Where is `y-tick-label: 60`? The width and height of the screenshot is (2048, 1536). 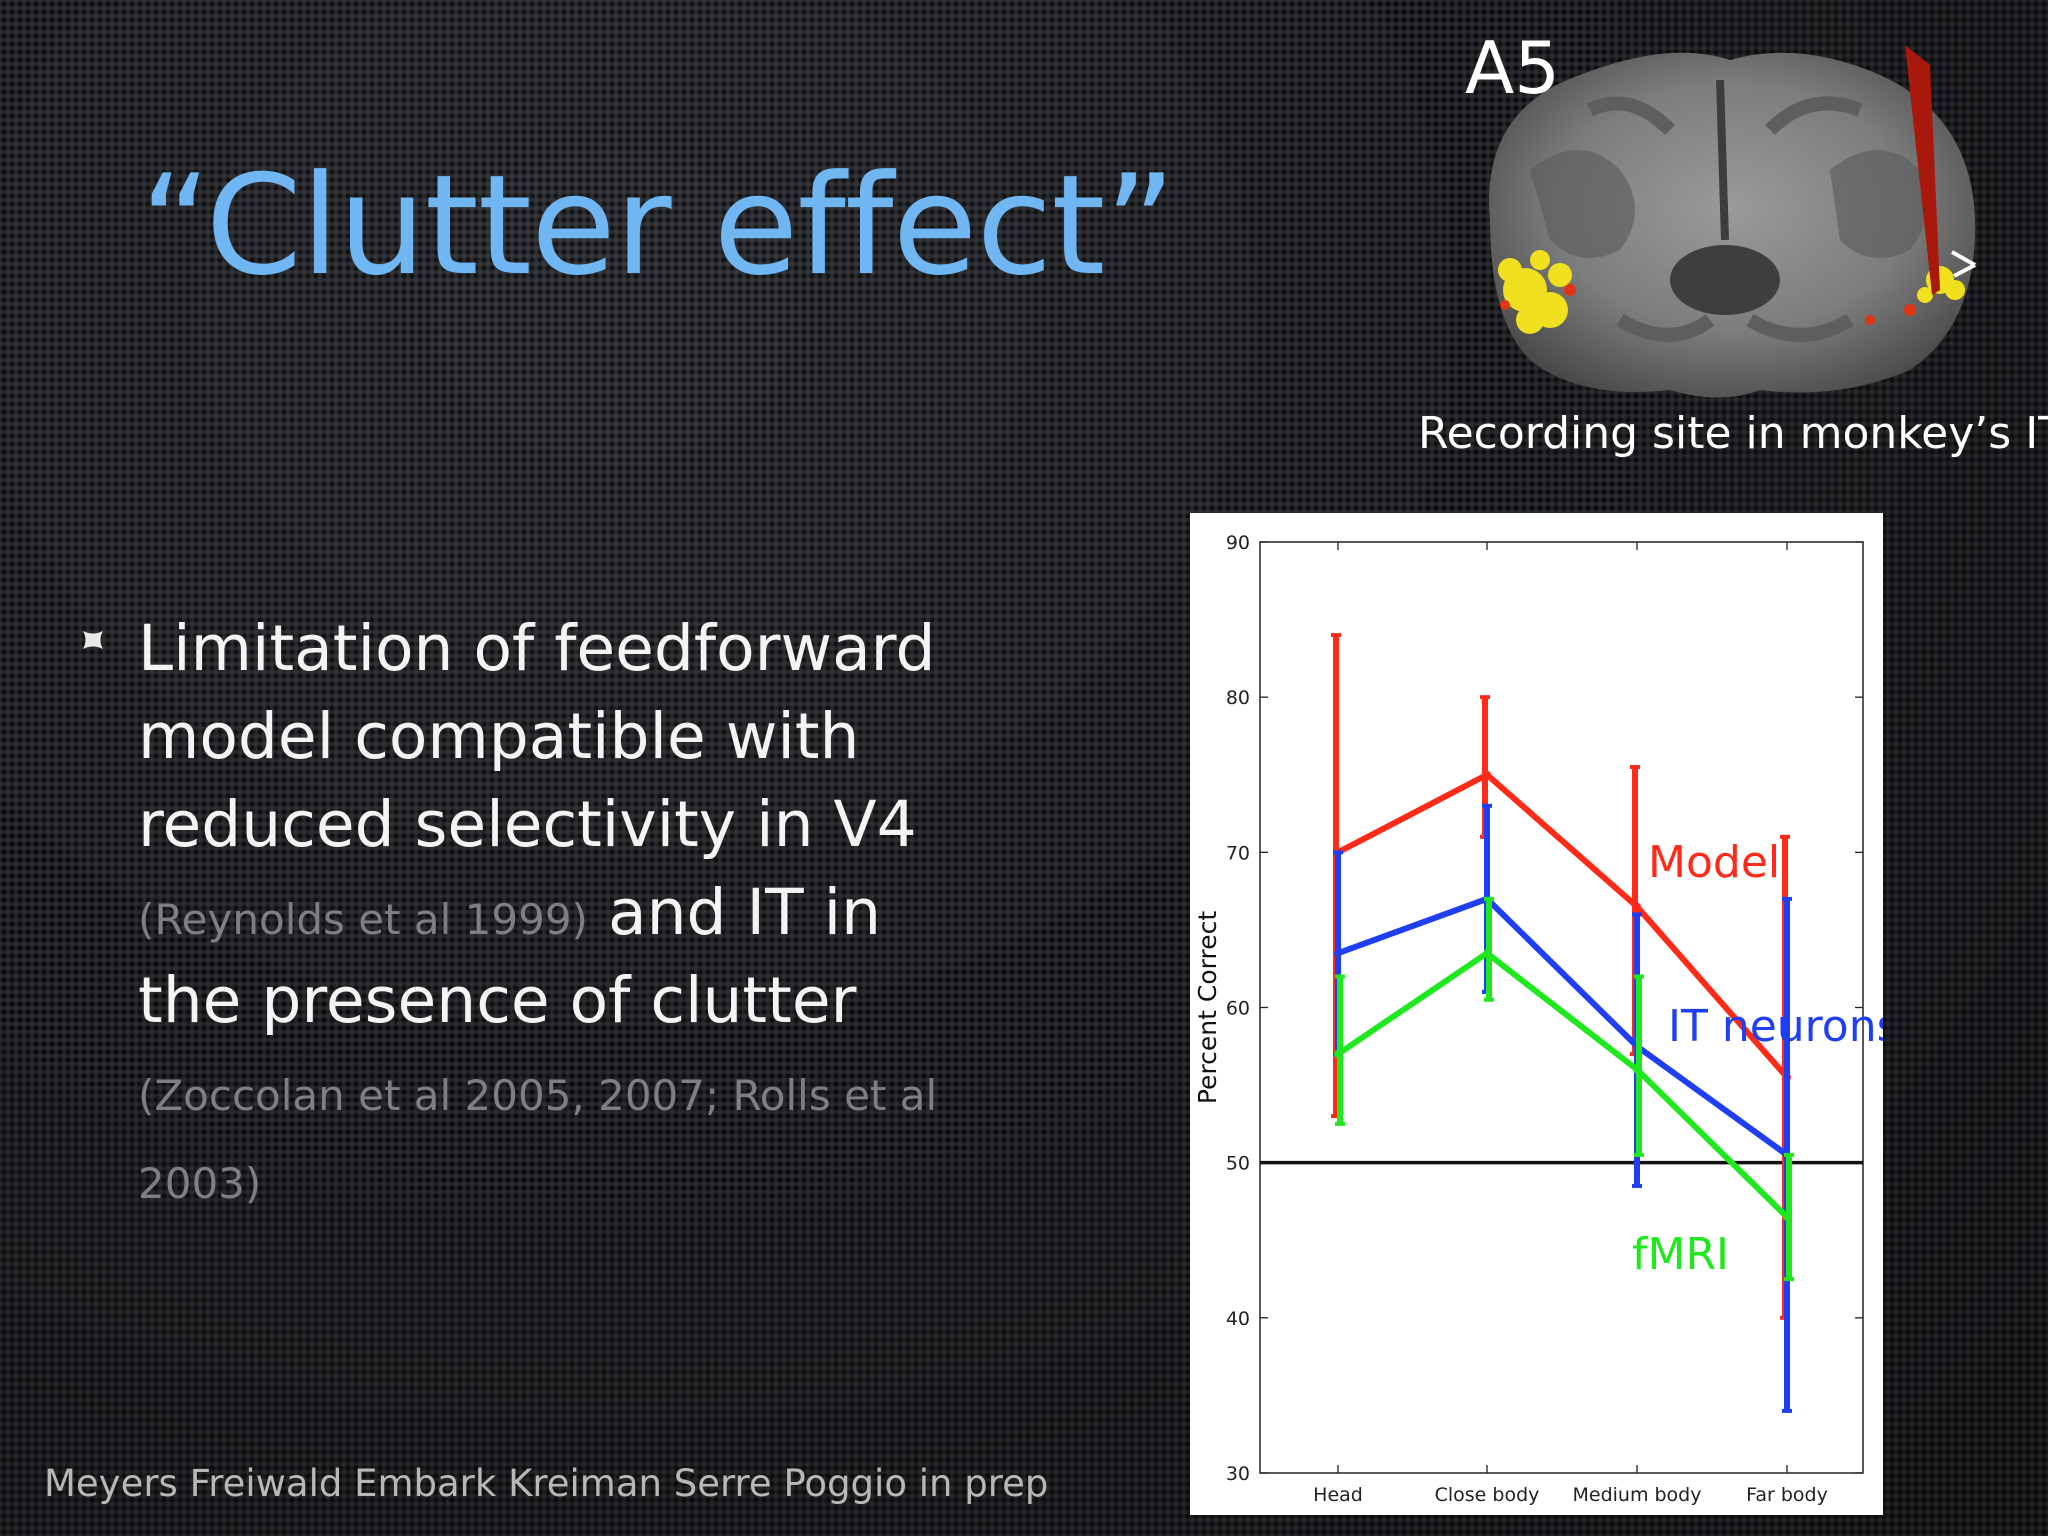 y-tick-label: 60 is located at coordinates (1238, 1009).